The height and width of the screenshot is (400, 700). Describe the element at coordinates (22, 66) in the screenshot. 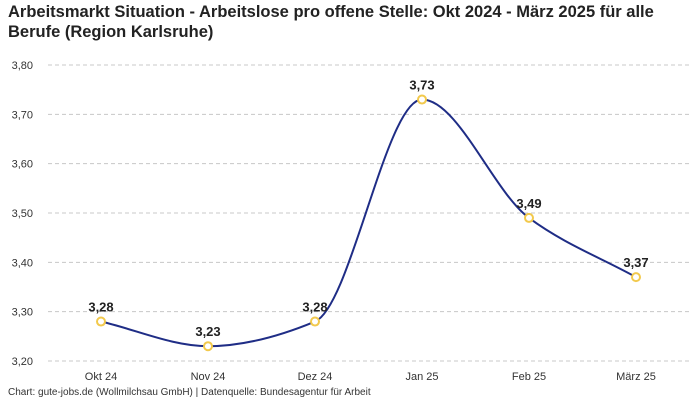

I see `y-tick-label: 3,80` at that location.